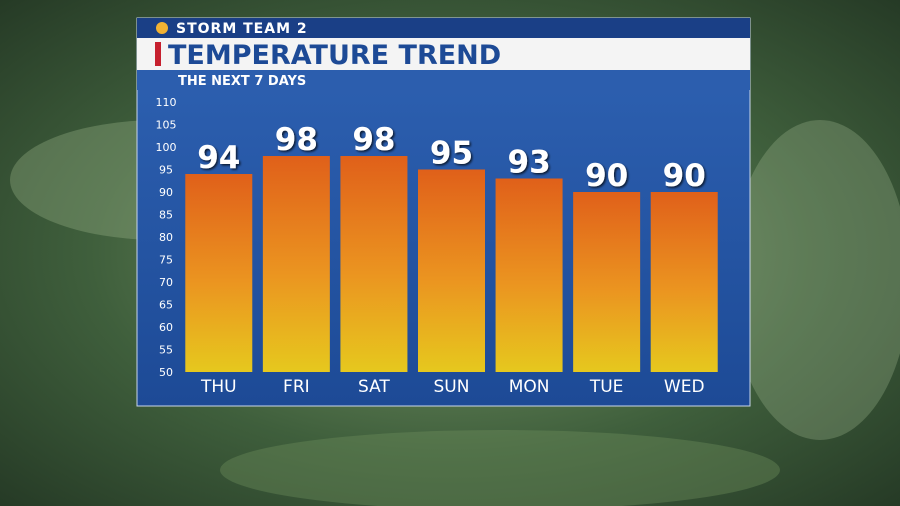 The height and width of the screenshot is (506, 900). What do you see at coordinates (166, 350) in the screenshot?
I see `y-tick-label: 55` at bounding box center [166, 350].